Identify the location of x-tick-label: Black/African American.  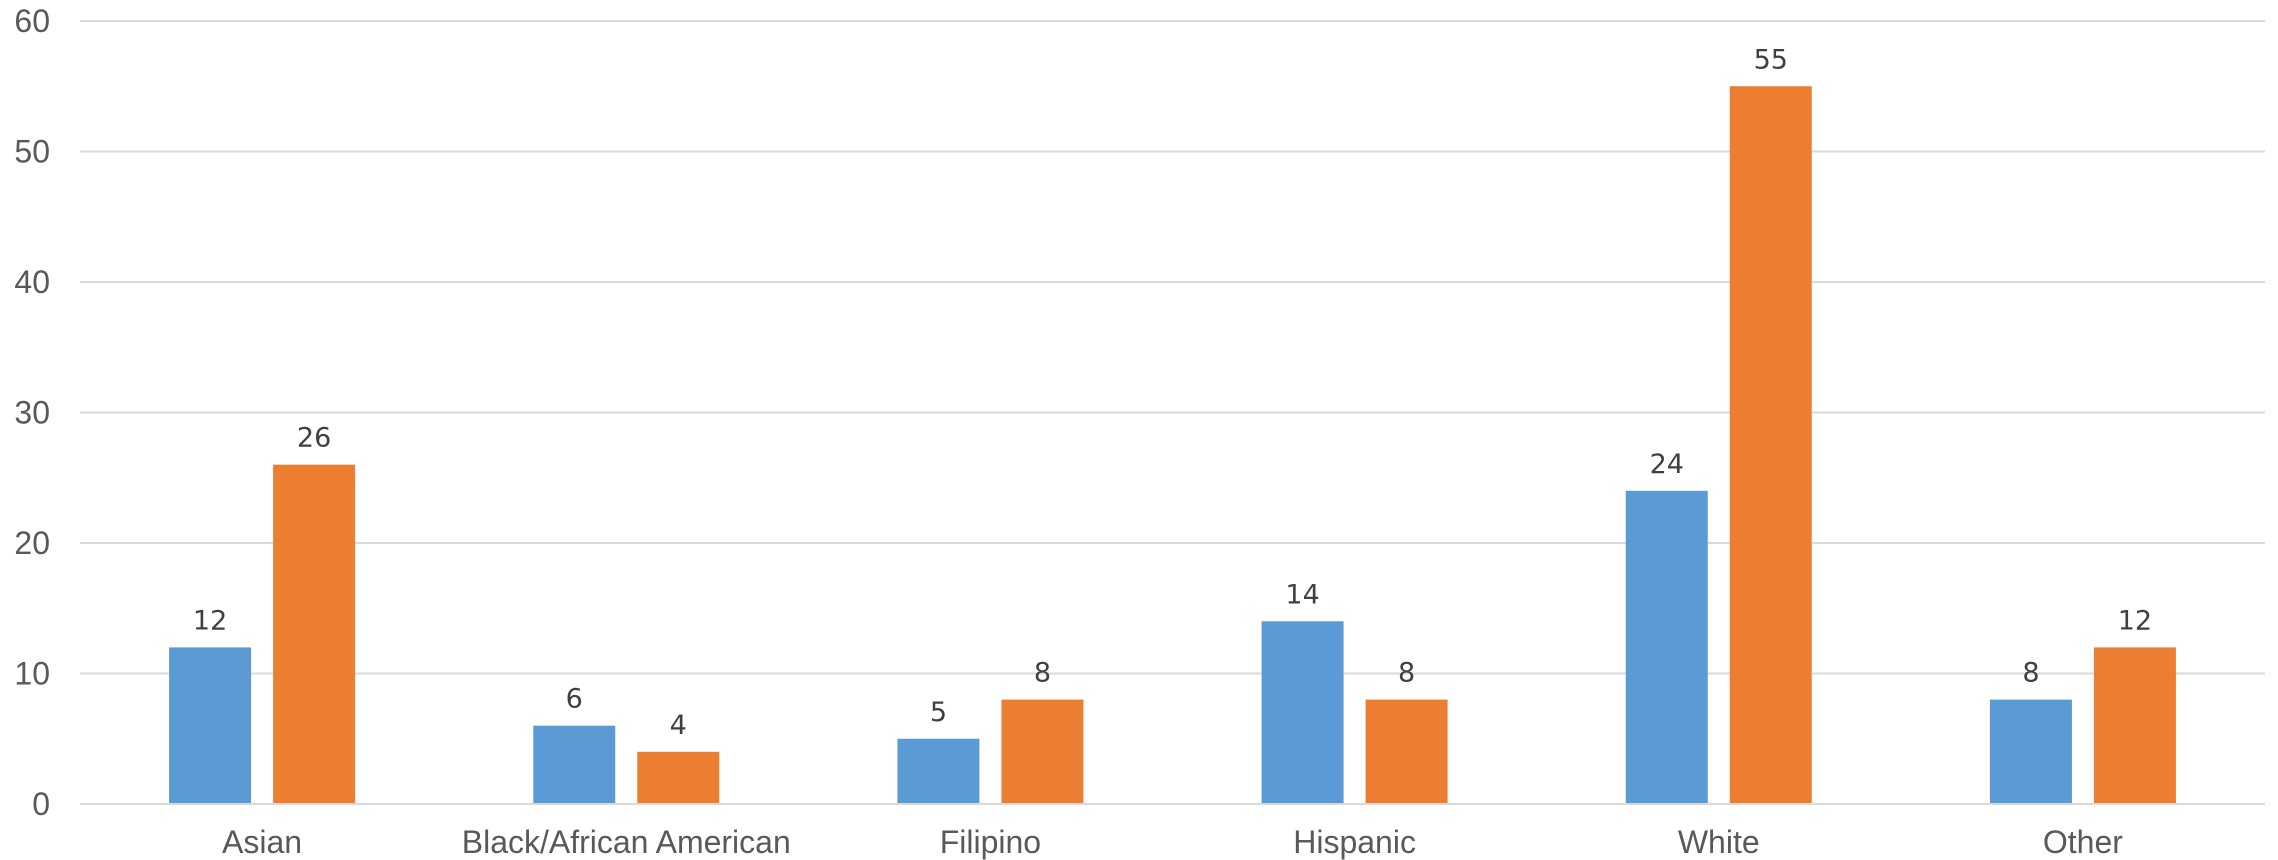
(626, 842).